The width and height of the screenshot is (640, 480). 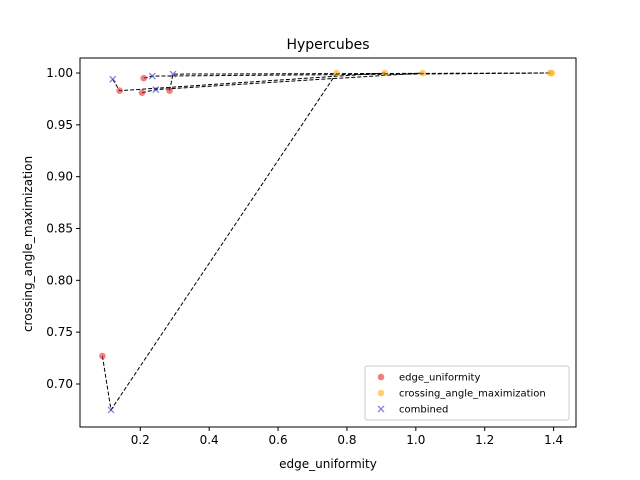 What do you see at coordinates (59, 177) in the screenshot?
I see `y-tick-label: 0.90` at bounding box center [59, 177].